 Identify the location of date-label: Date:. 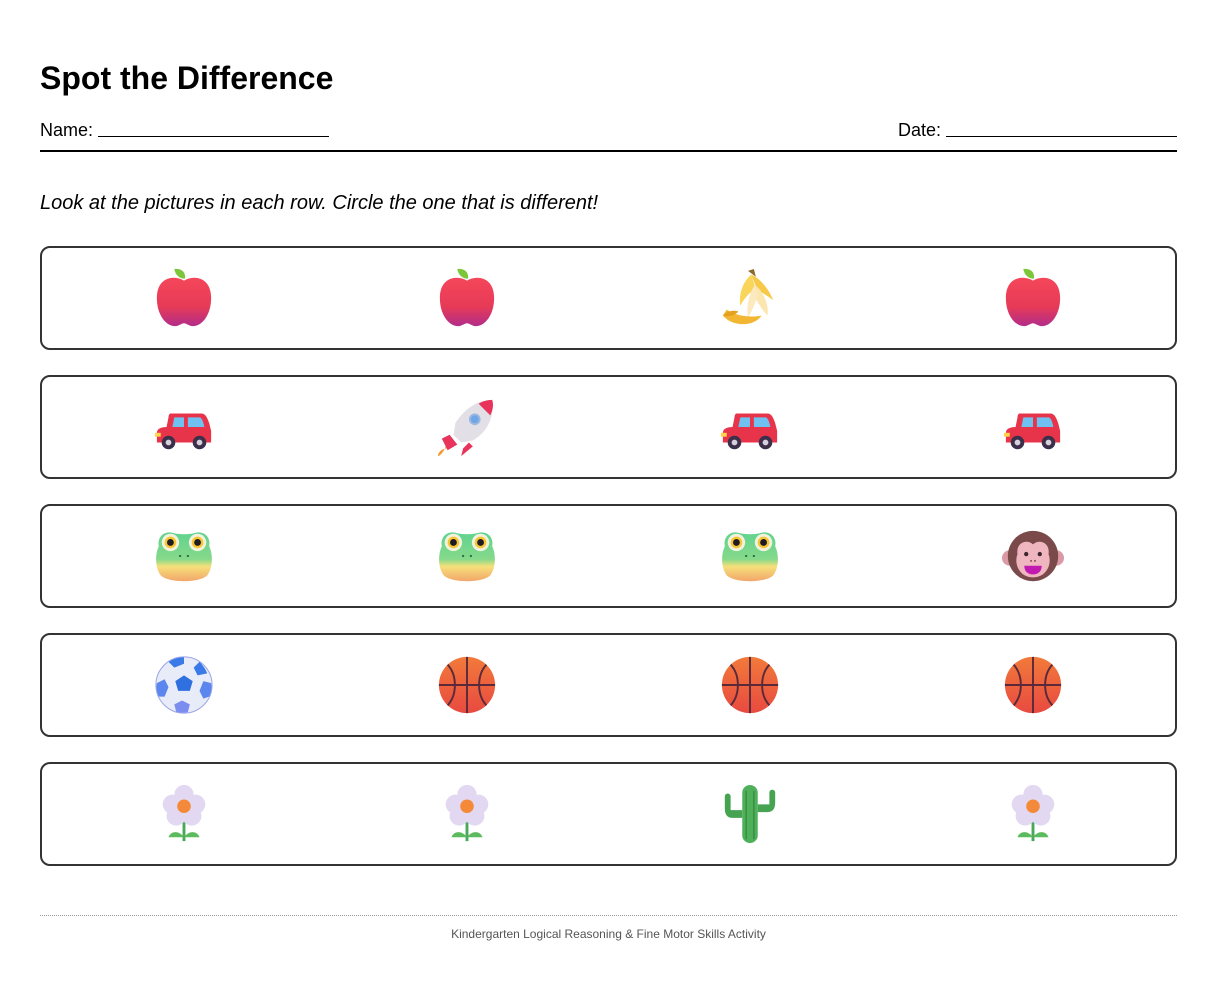
(919, 130).